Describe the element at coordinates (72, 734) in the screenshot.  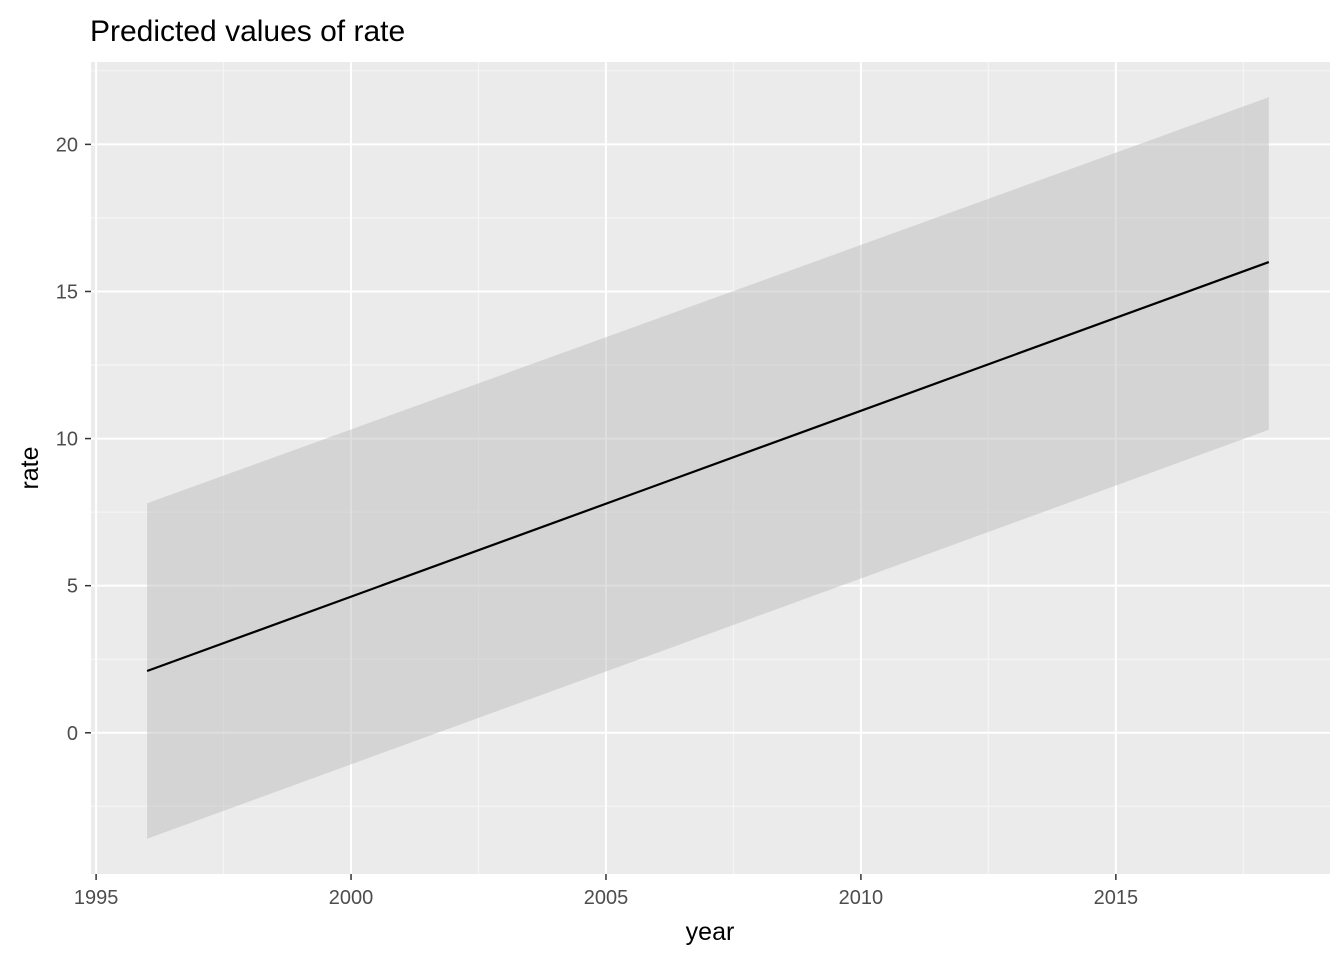
I see `y-tick-label: 0` at that location.